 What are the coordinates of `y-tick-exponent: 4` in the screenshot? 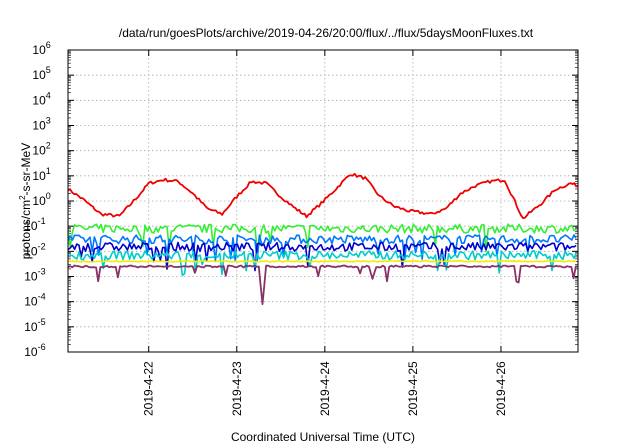 It's located at (48, 95).